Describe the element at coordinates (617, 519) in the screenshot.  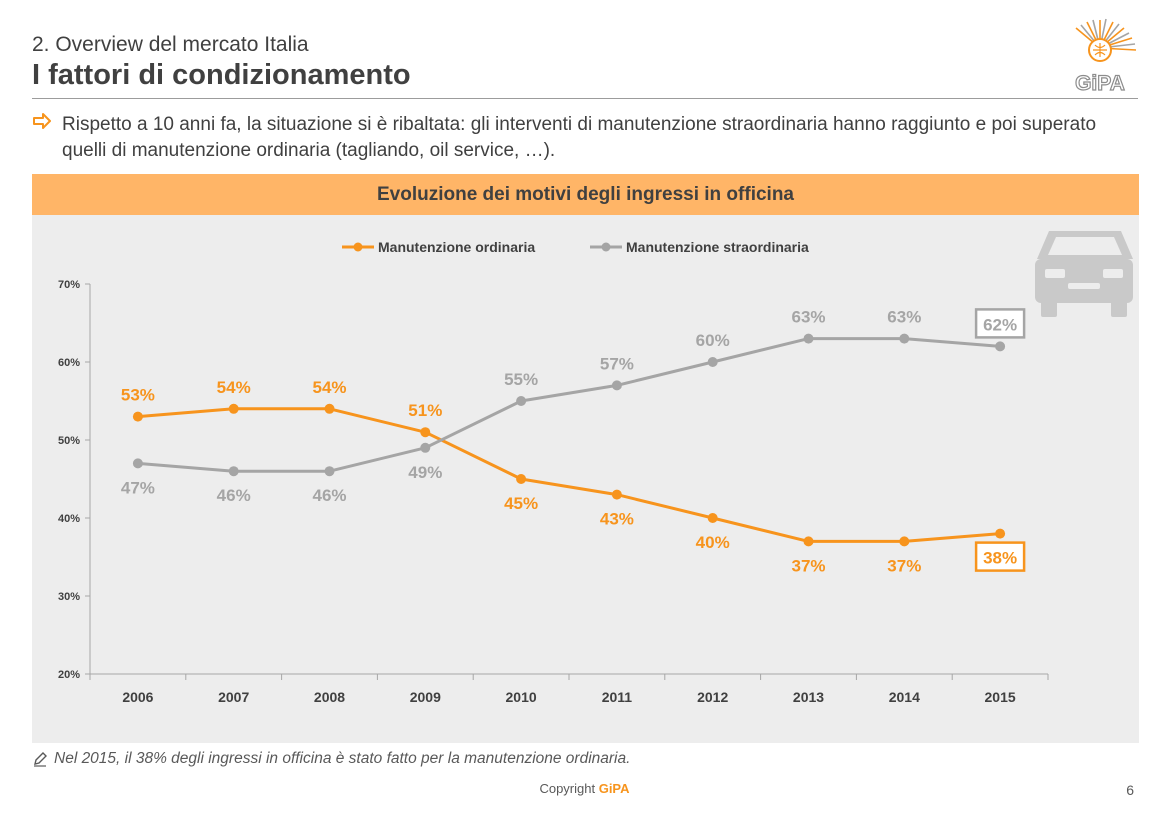
I see `data-label-ordinaria: 43%` at that location.